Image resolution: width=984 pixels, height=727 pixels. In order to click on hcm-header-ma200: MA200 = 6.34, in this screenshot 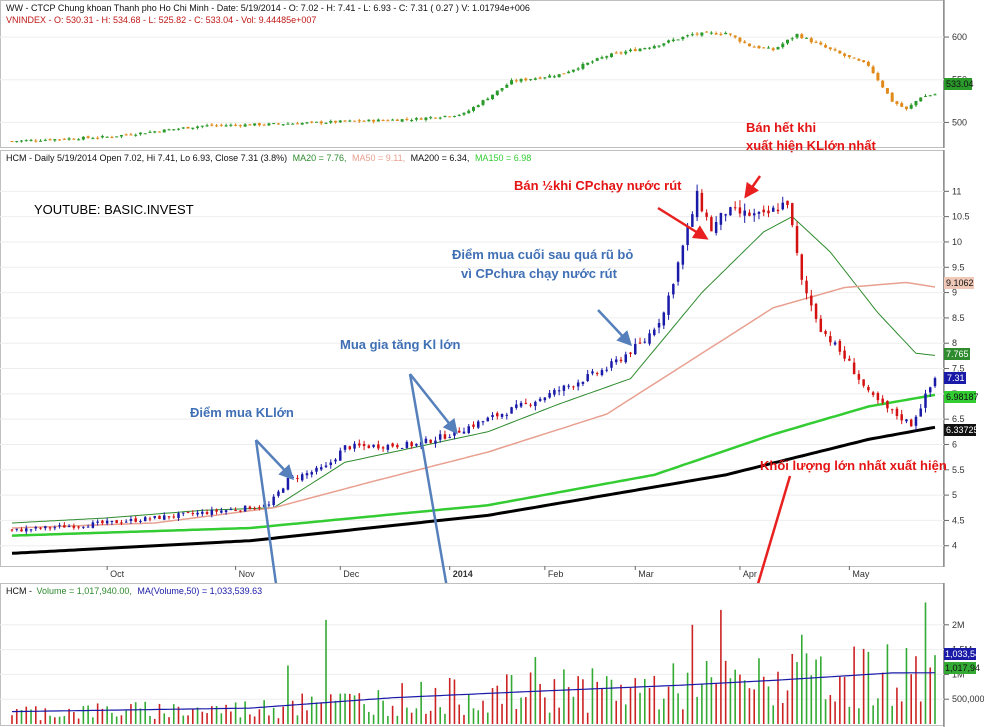, I will do `click(440, 158)`.